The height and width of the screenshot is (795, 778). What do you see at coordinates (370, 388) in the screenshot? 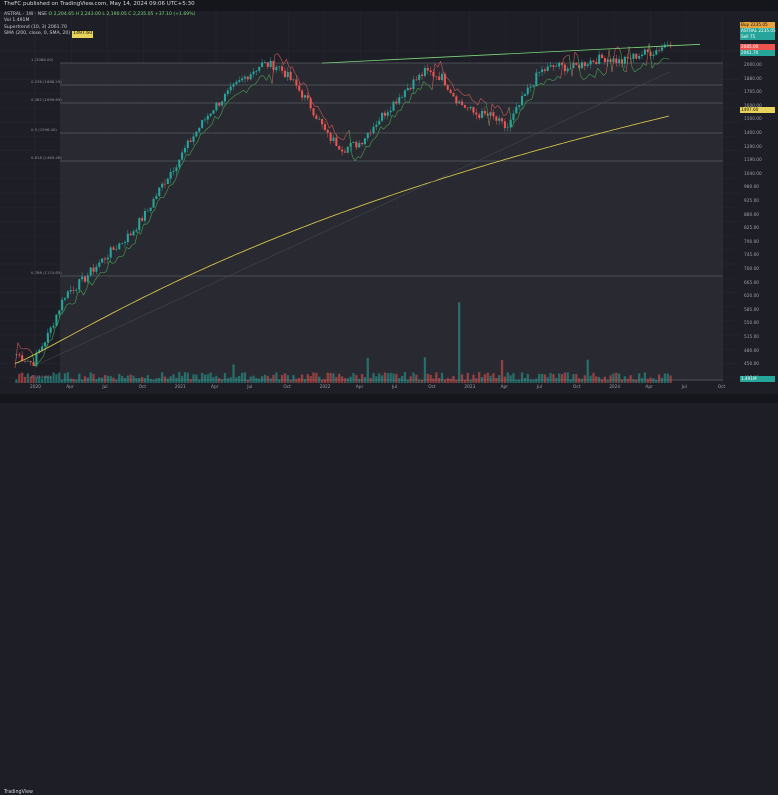
I see `time-axis` at bounding box center [370, 388].